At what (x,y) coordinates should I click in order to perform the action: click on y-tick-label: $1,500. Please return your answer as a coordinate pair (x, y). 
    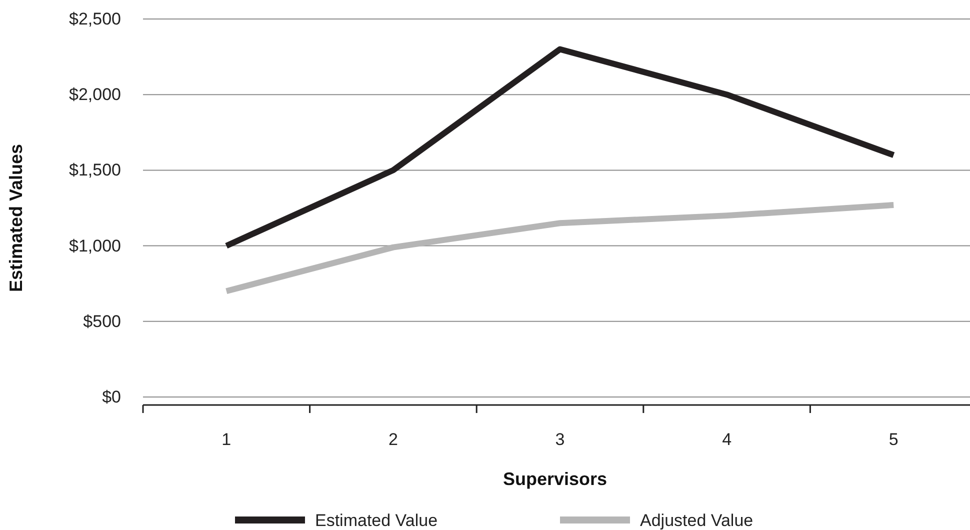
    Looking at the image, I should click on (95, 170).